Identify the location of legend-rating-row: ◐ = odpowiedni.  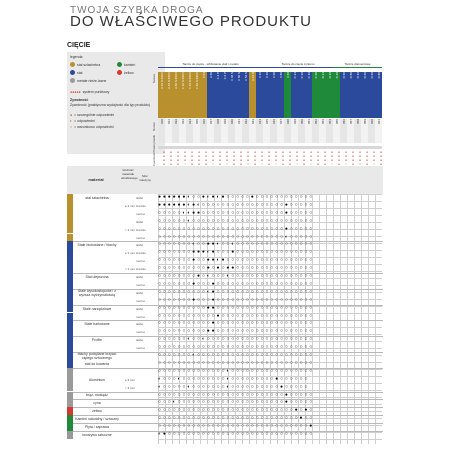
(82, 121).